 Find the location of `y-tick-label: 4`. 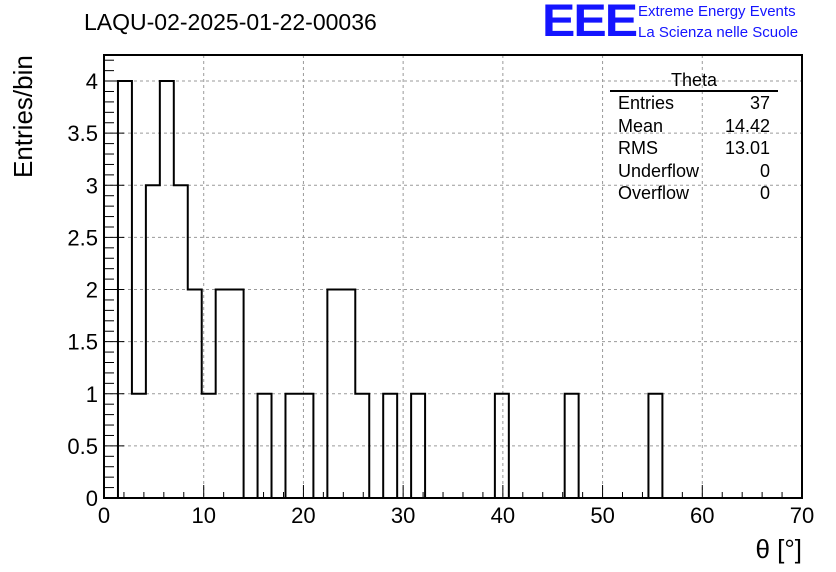

y-tick-label: 4 is located at coordinates (92, 81).